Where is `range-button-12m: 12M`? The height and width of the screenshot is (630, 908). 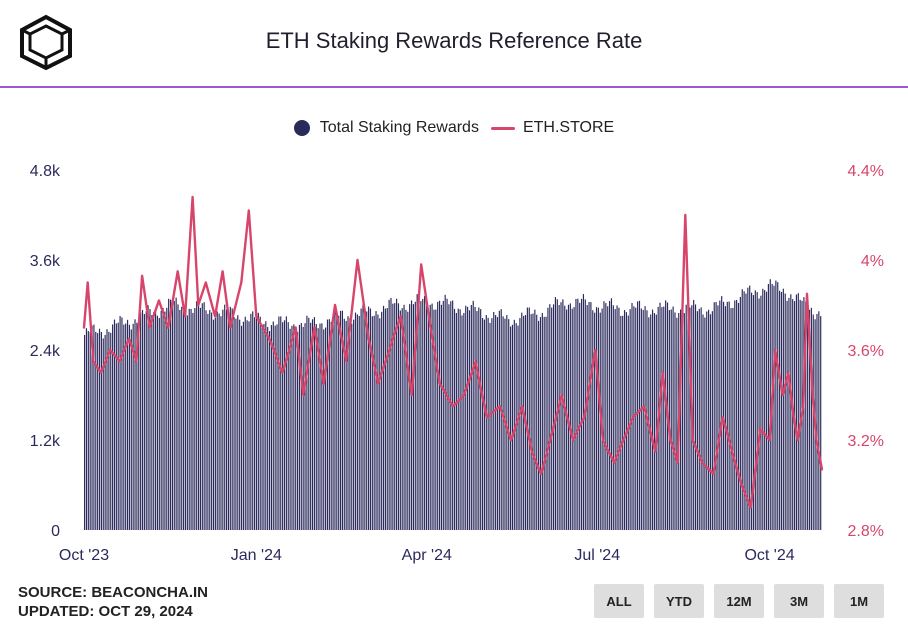
range-button-12m: 12M is located at coordinates (739, 601).